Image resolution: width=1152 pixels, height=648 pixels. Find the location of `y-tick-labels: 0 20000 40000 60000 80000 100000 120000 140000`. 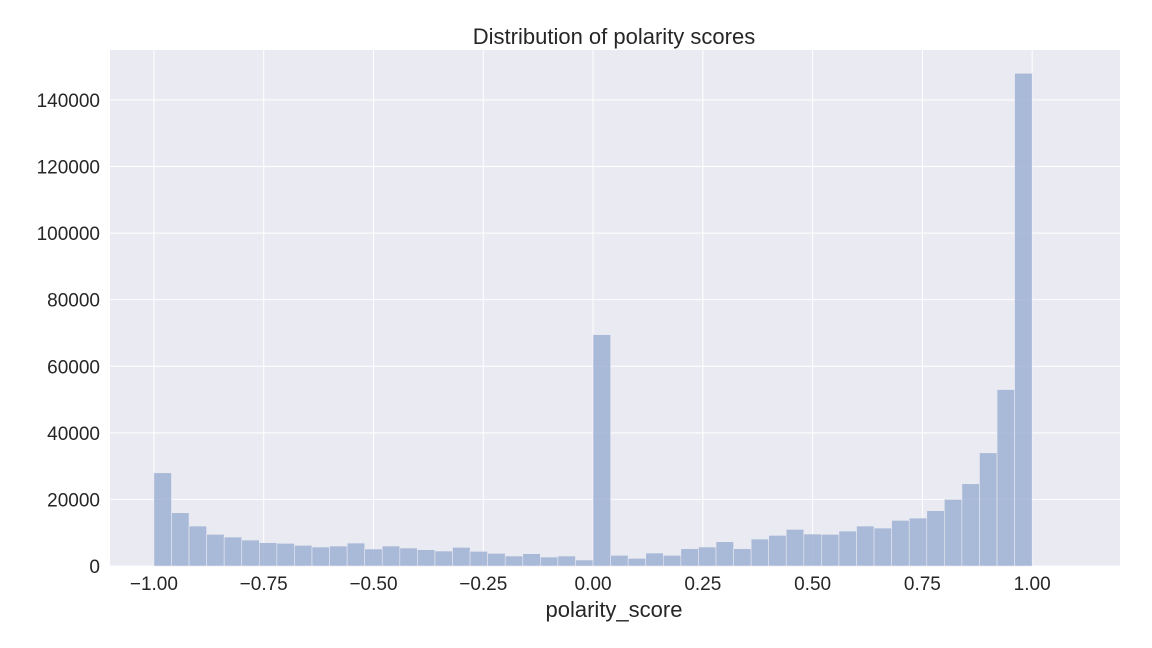

y-tick-labels: 0 20000 40000 60000 80000 100000 120000 140000 is located at coordinates (68, 334).